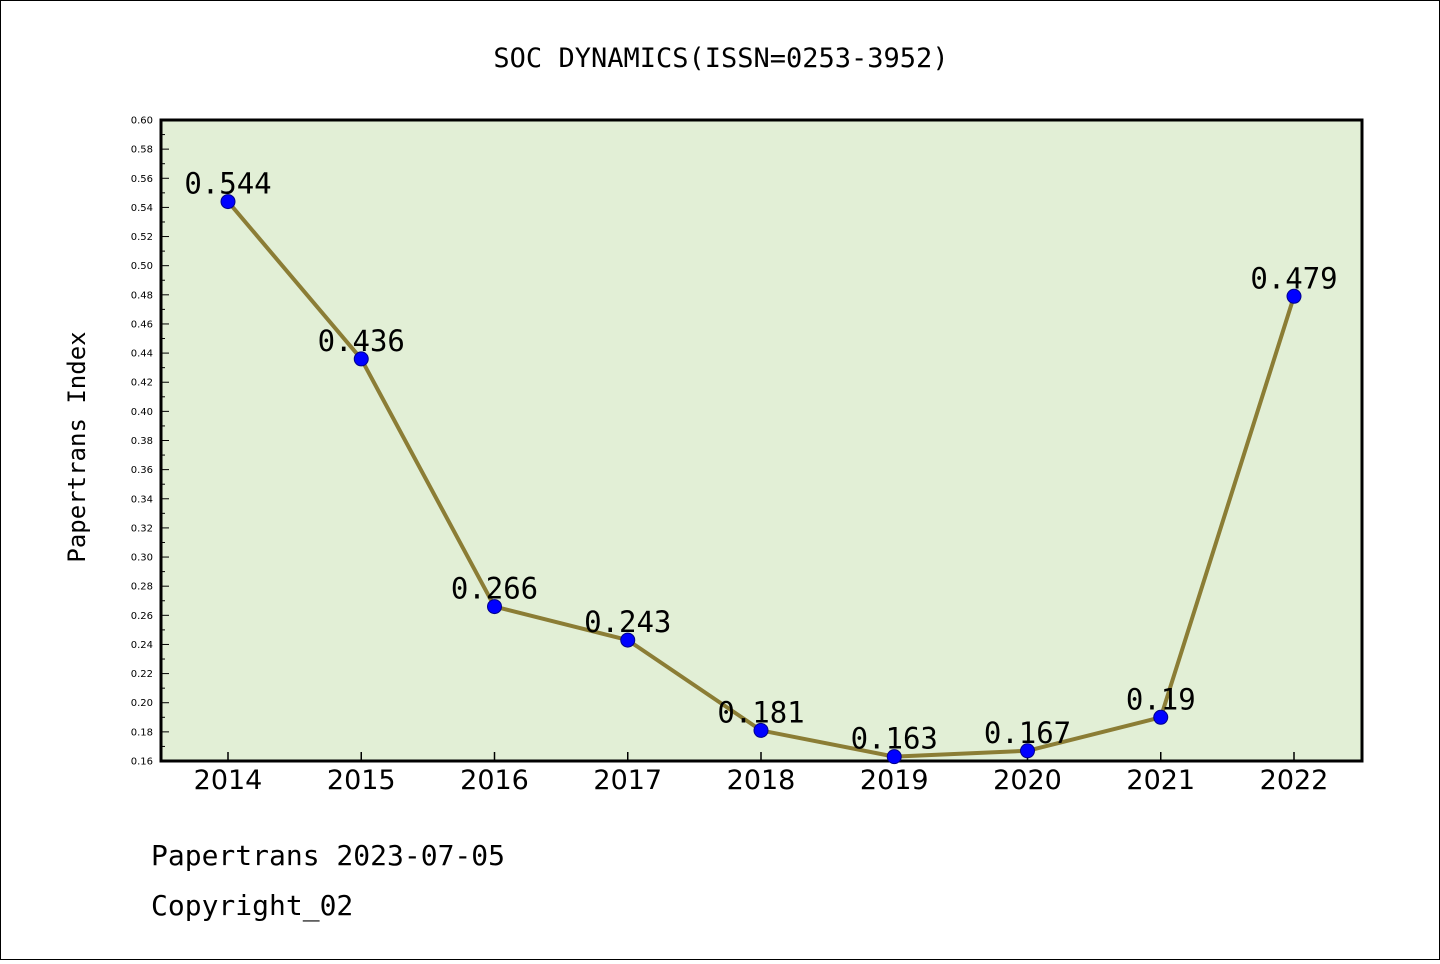 The image size is (1440, 964). What do you see at coordinates (142, 121) in the screenshot?
I see `y-tick-label: 0.60` at bounding box center [142, 121].